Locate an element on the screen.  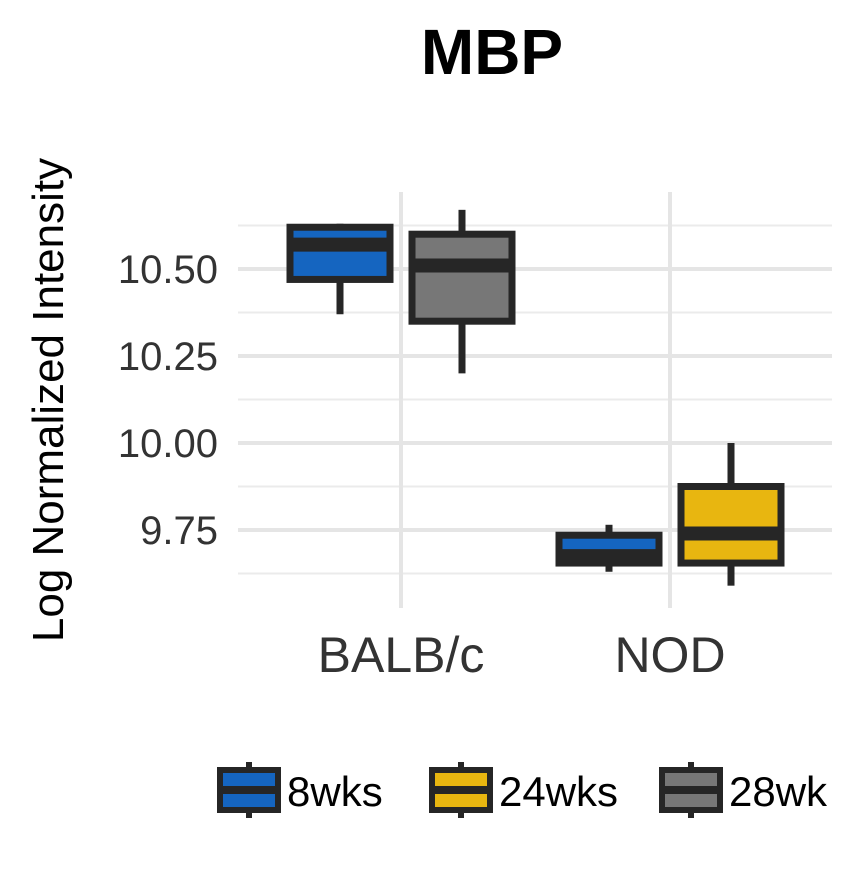
legend: 8wks 24wks 28wk is located at coordinates (522, 790).